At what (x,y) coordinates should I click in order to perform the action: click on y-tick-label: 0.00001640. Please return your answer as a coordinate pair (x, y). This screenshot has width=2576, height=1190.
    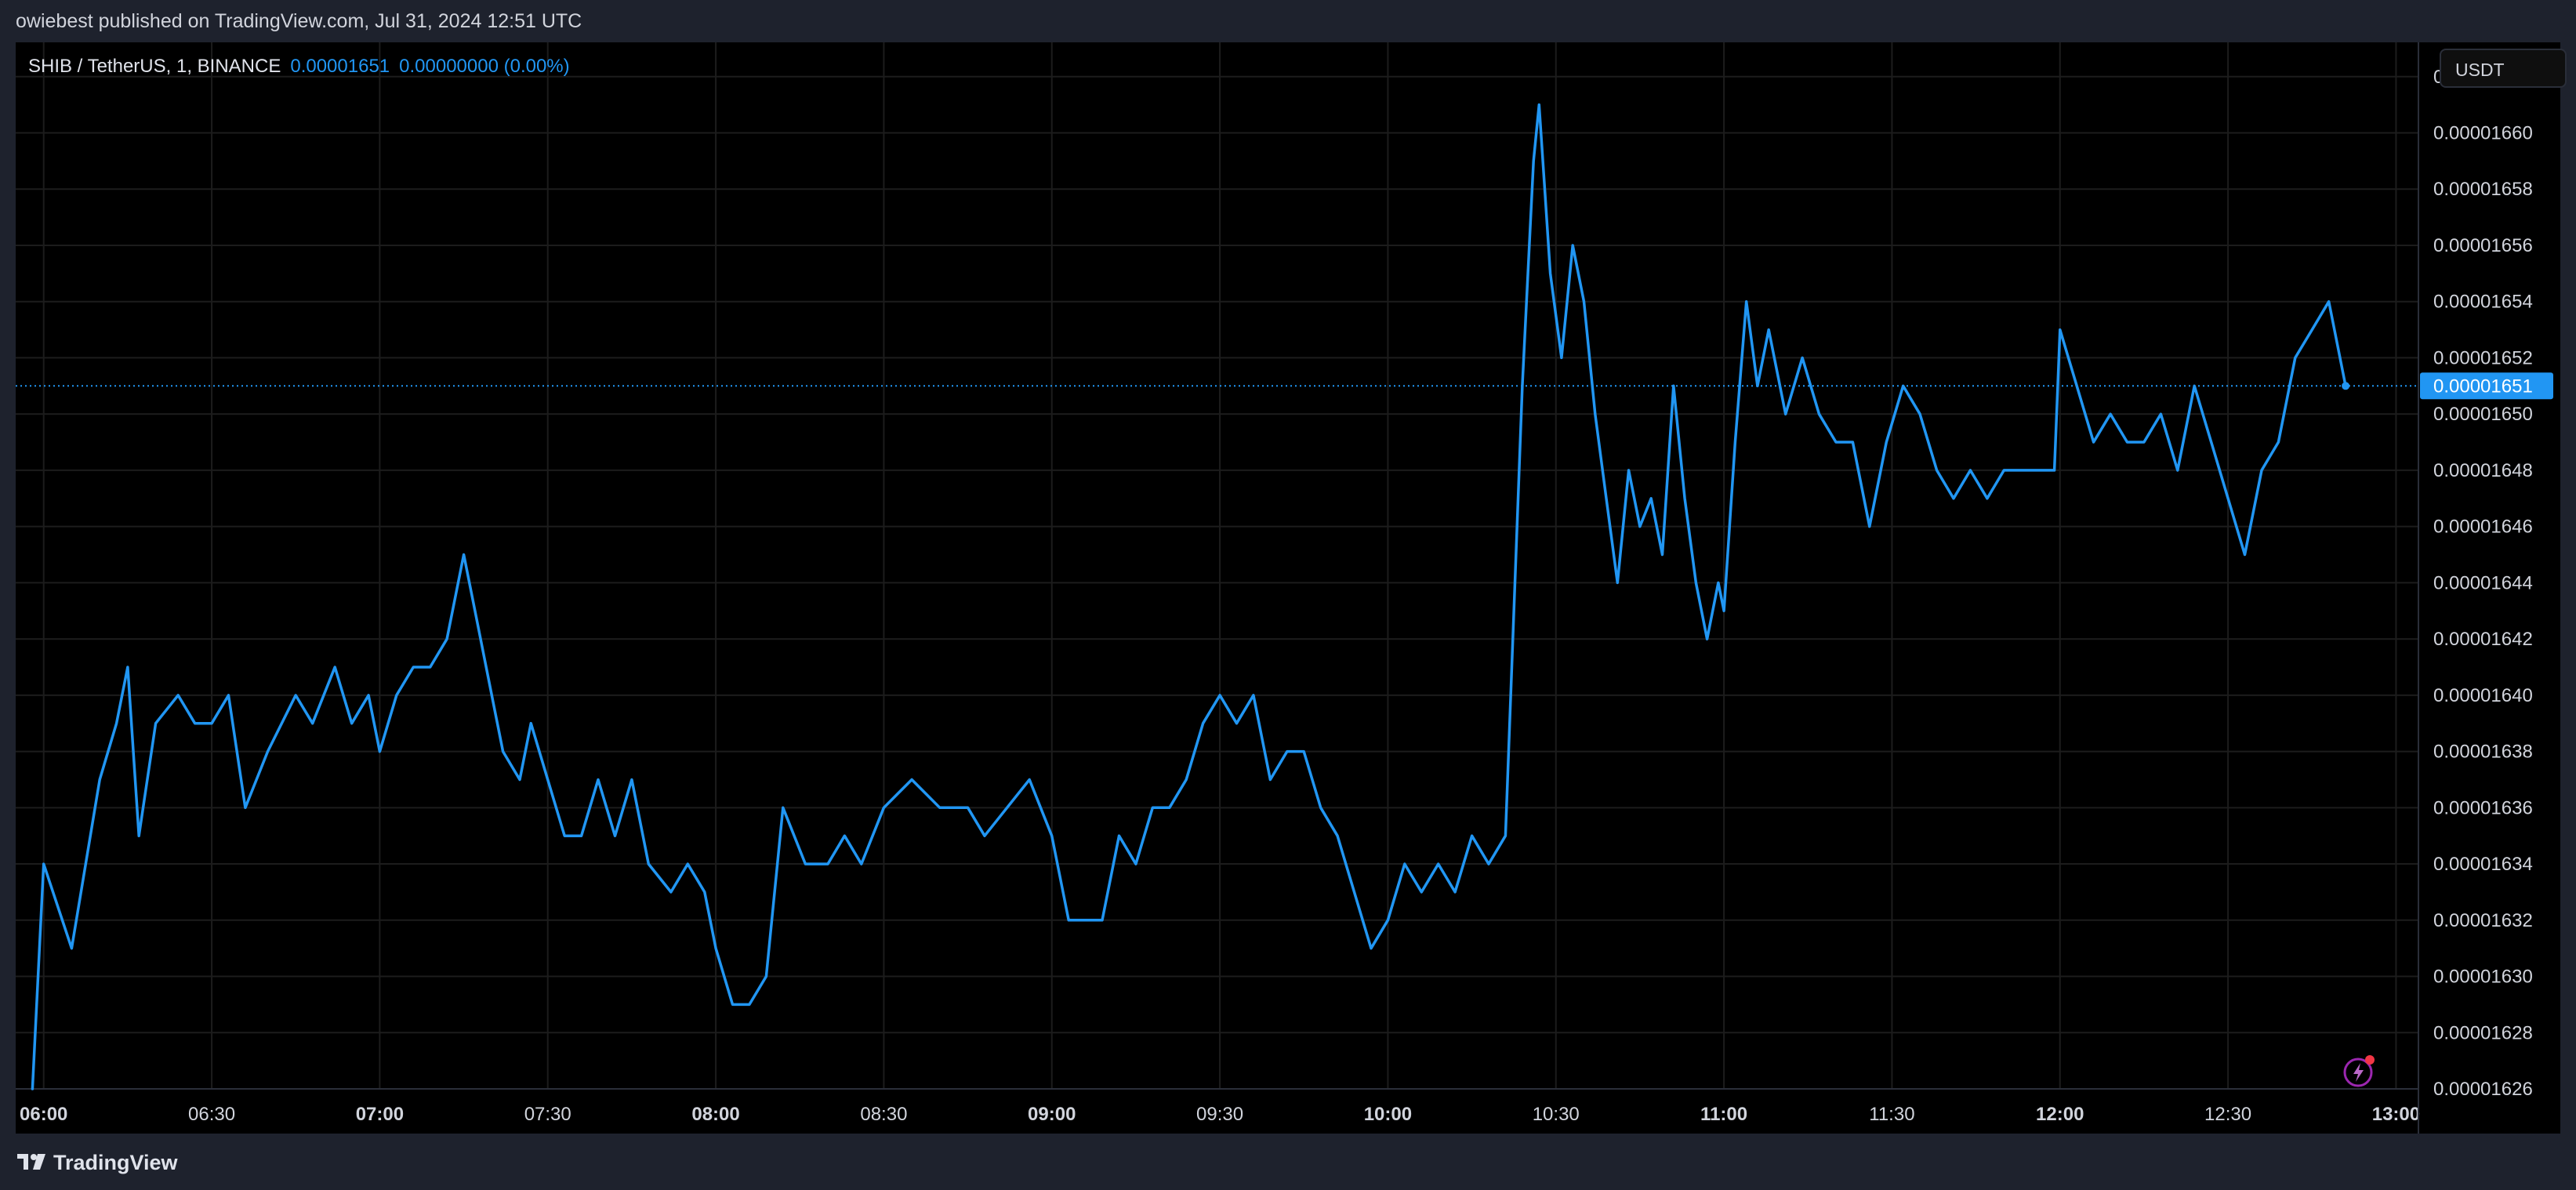
    Looking at the image, I should click on (2483, 695).